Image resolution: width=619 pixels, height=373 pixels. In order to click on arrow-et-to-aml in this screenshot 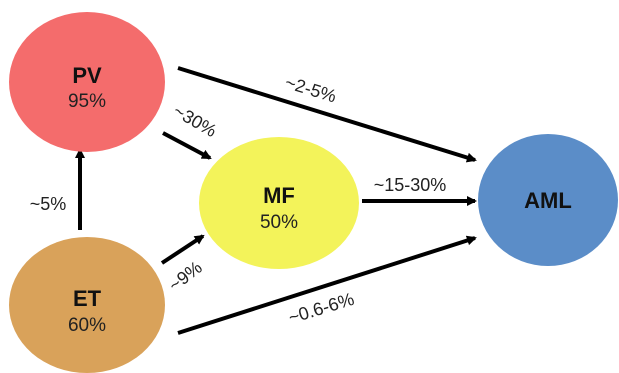, I will do `click(327, 285)`.